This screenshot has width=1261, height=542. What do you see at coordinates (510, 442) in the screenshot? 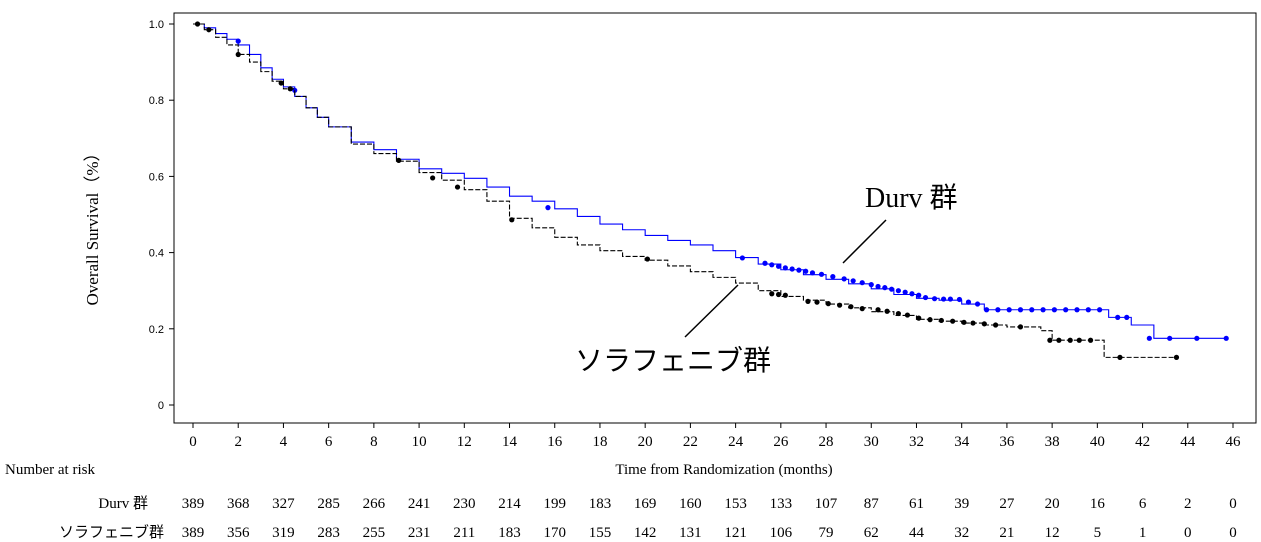
I see `x-tick-label: 14` at bounding box center [510, 442].